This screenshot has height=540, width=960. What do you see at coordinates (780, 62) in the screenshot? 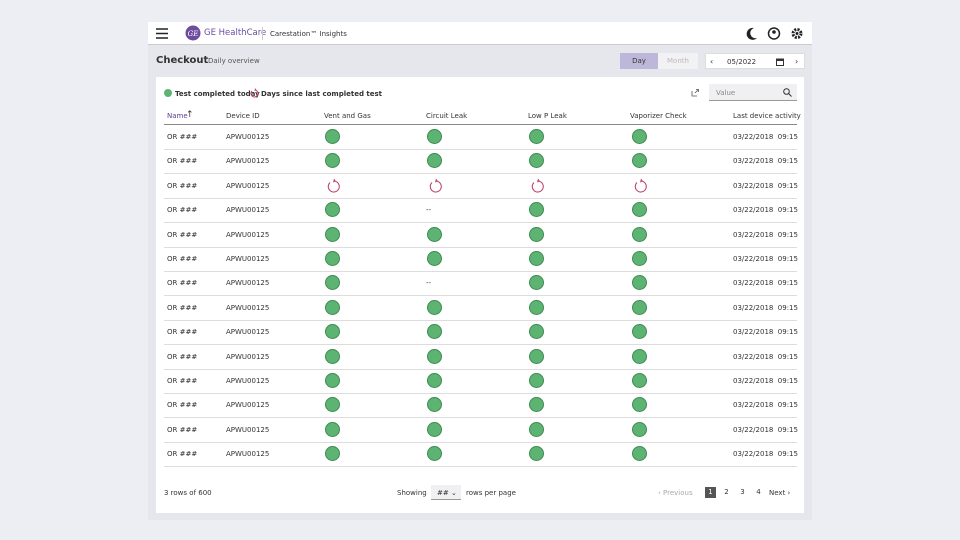
I see `calendar-icon` at bounding box center [780, 62].